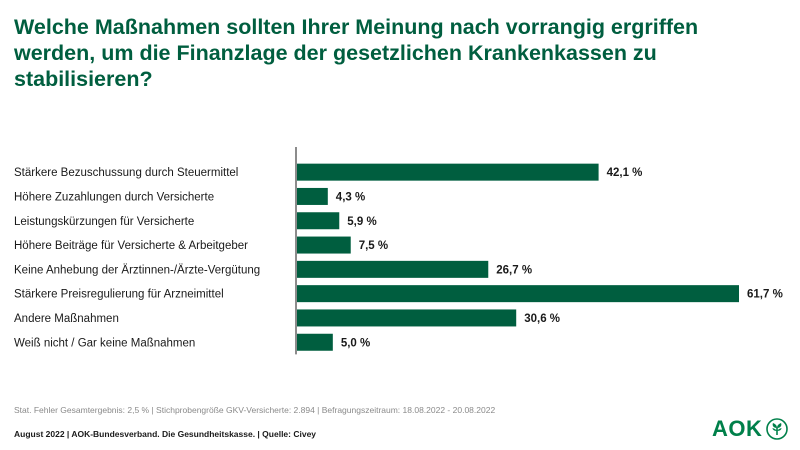  Describe the element at coordinates (355, 343) in the screenshot. I see `data-label: 5,0 %` at that location.